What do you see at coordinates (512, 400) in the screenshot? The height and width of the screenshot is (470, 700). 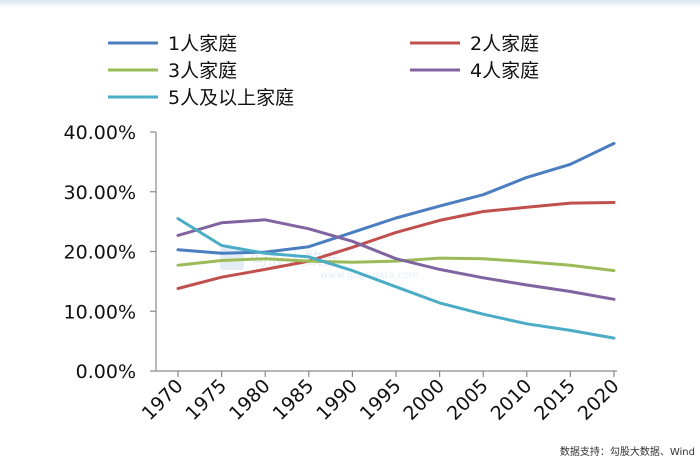 I see `x-tick-label: 2010` at bounding box center [512, 400].